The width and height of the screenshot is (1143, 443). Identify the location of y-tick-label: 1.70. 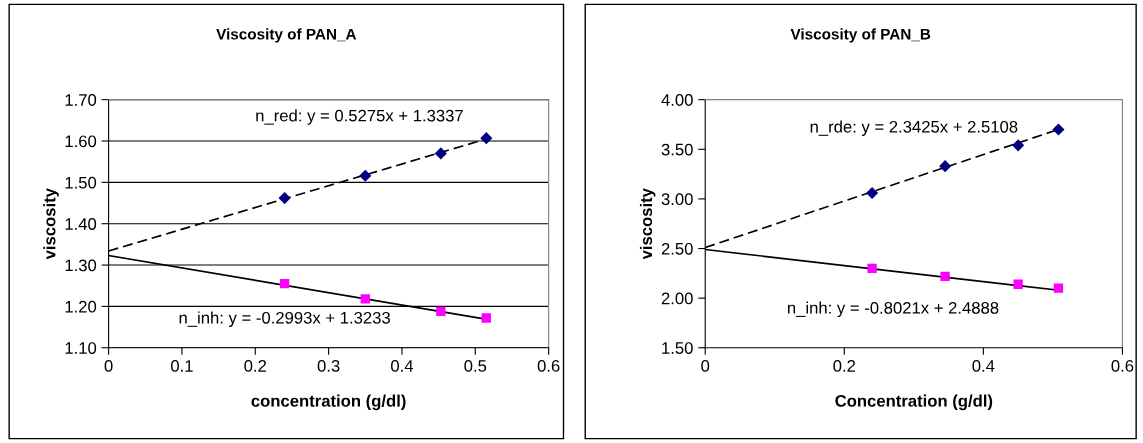
(81, 100).